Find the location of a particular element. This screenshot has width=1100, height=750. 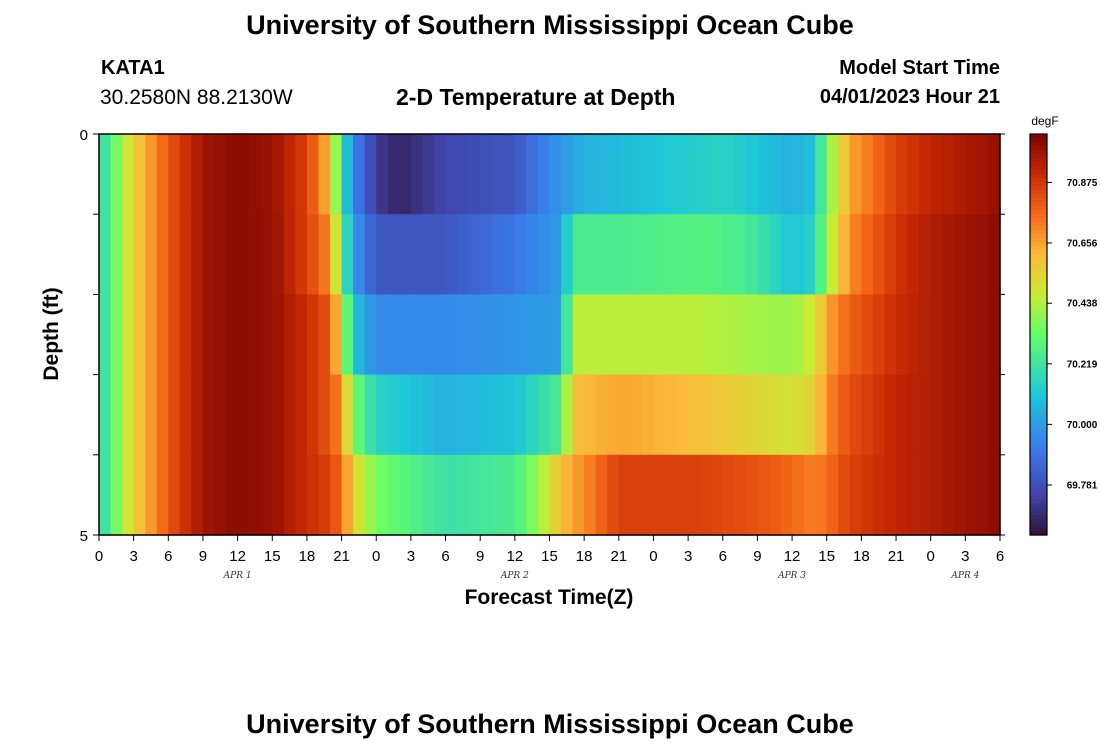

x-tick-label: 6 is located at coordinates (1000, 556).